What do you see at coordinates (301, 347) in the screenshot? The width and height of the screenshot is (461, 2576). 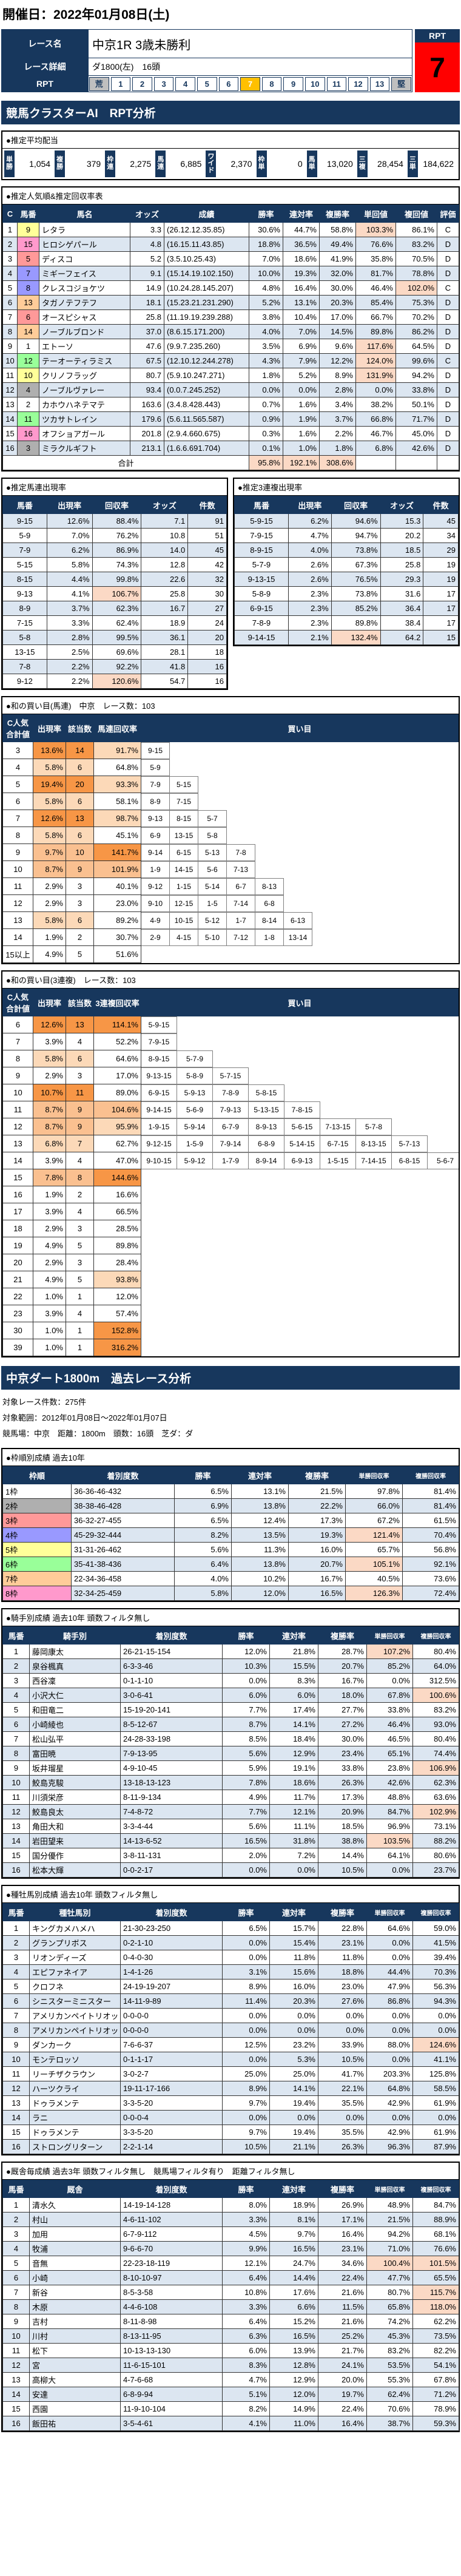 I see `quinella-rate: 6.9%` at bounding box center [301, 347].